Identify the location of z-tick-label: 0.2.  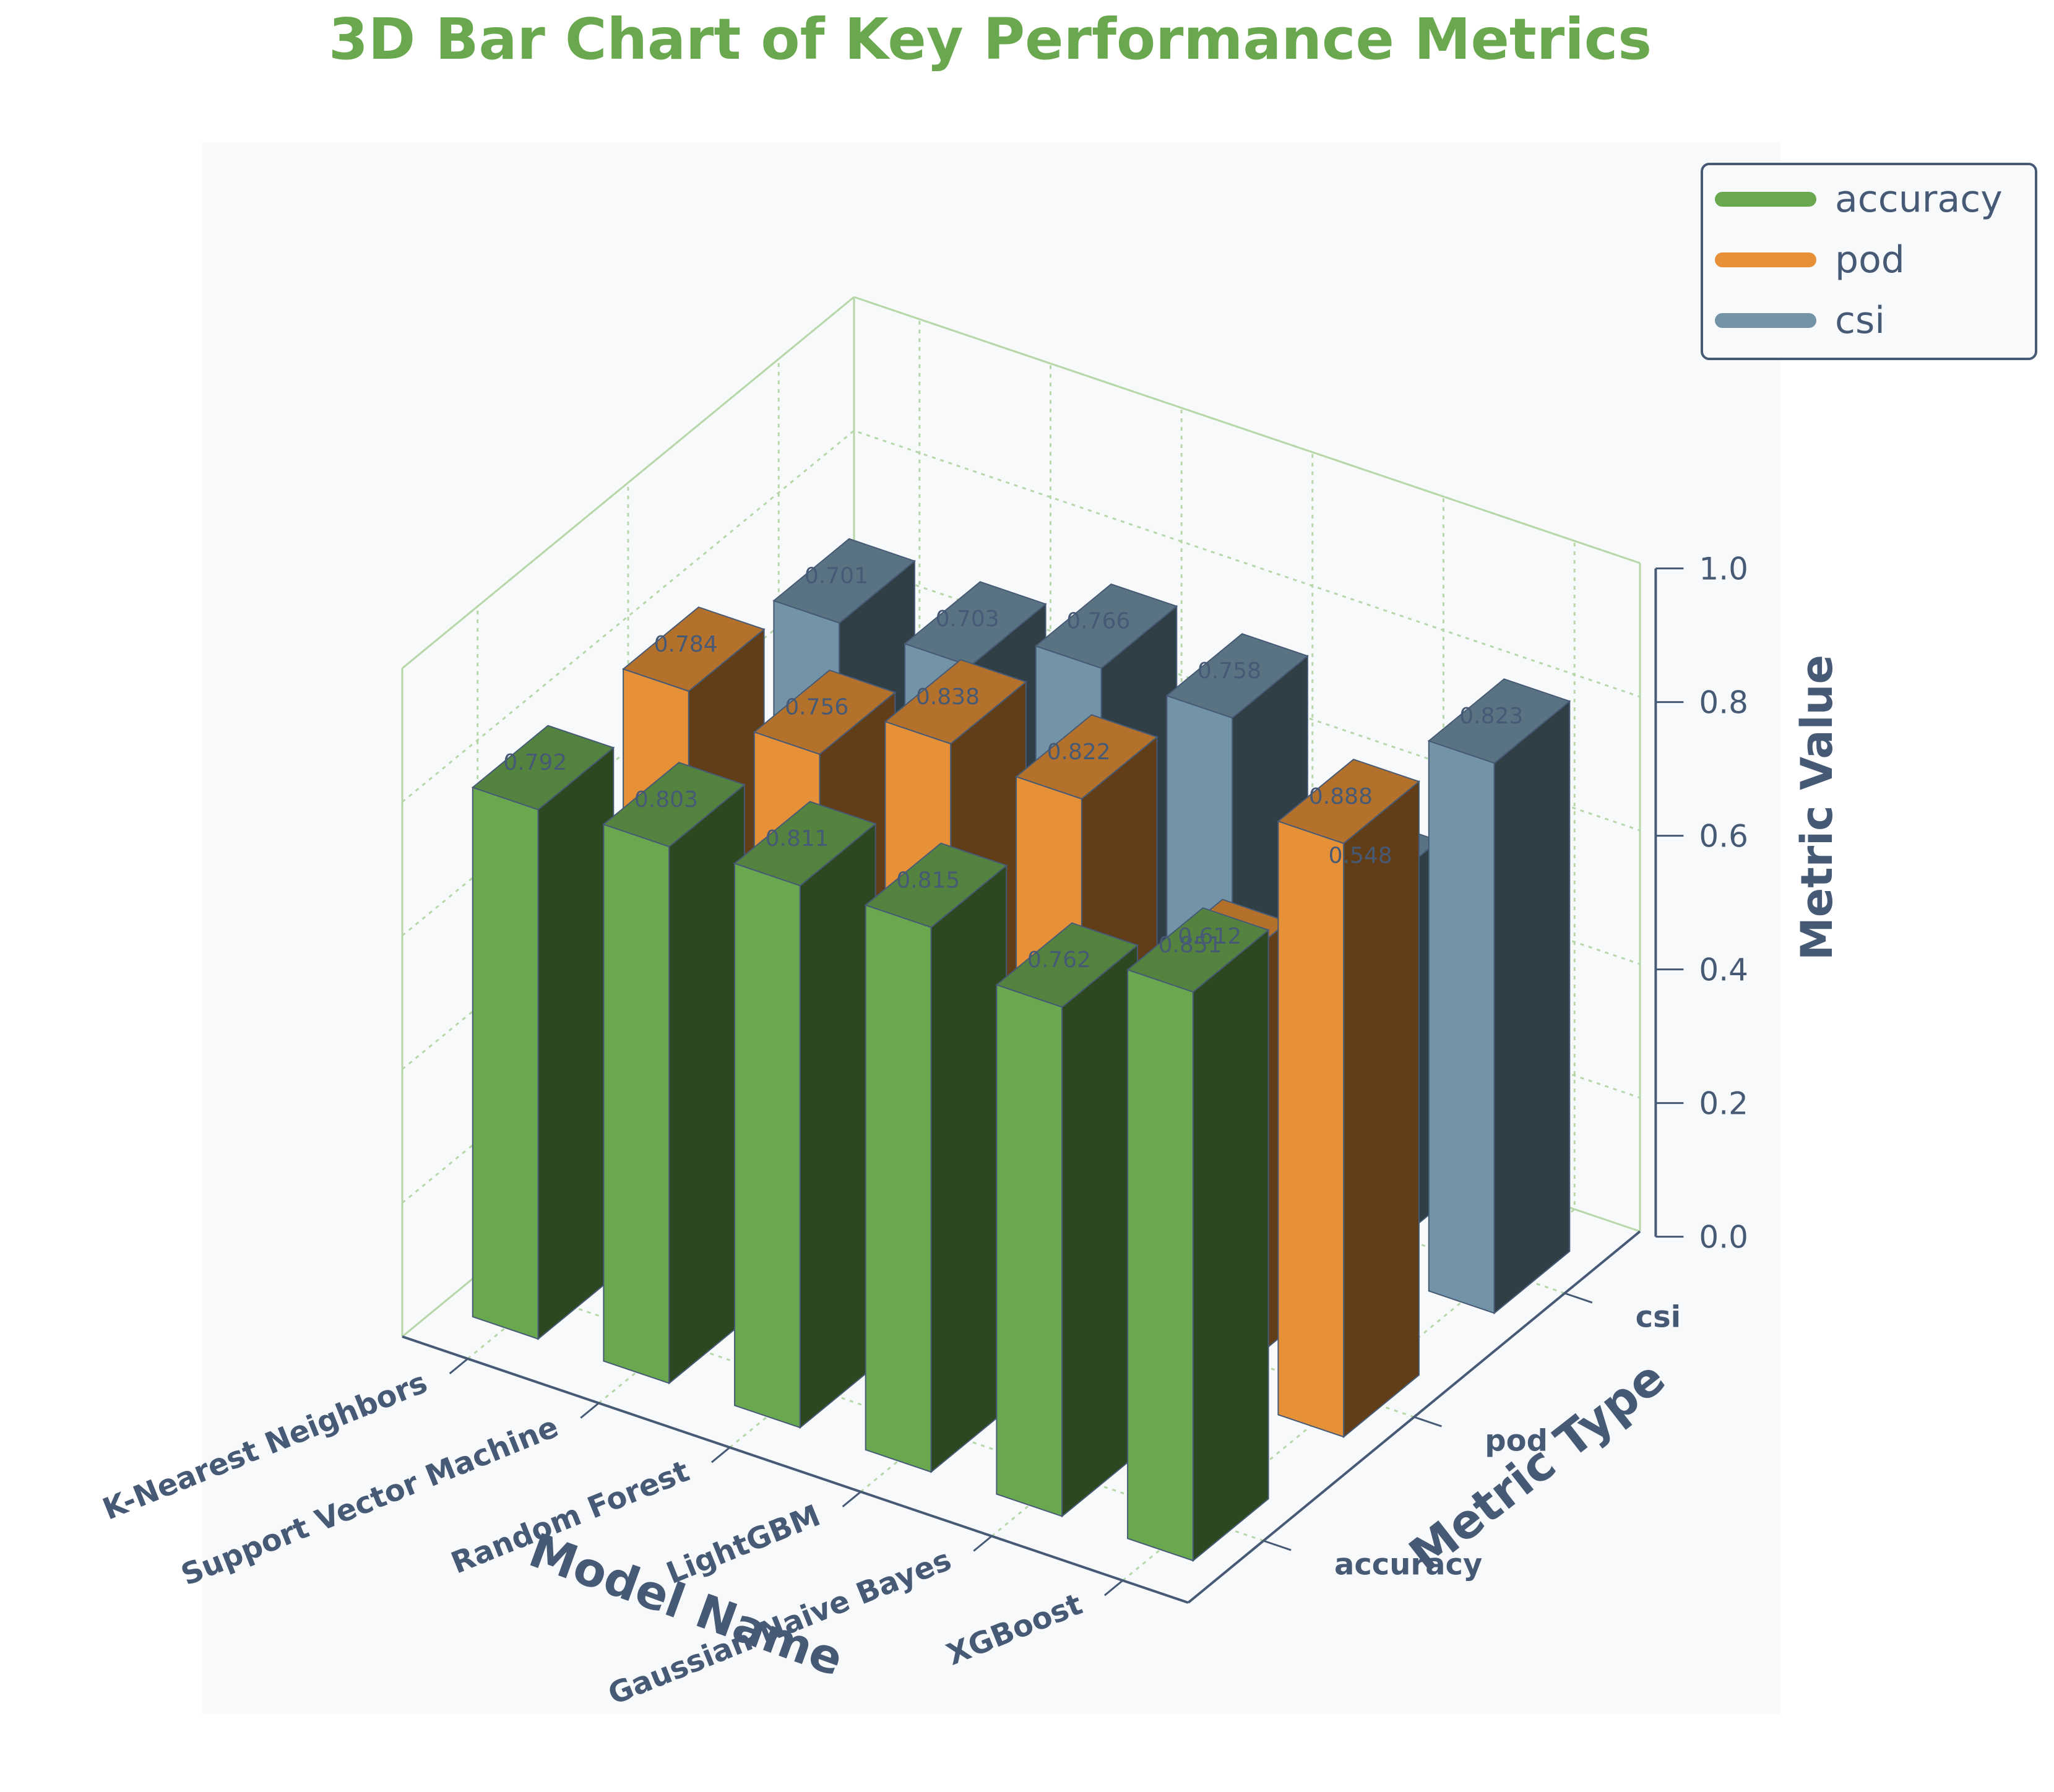
(1723, 1104).